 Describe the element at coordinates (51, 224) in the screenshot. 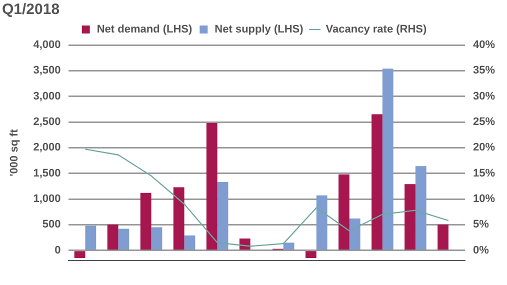

I see `y-tick-label: 500` at that location.